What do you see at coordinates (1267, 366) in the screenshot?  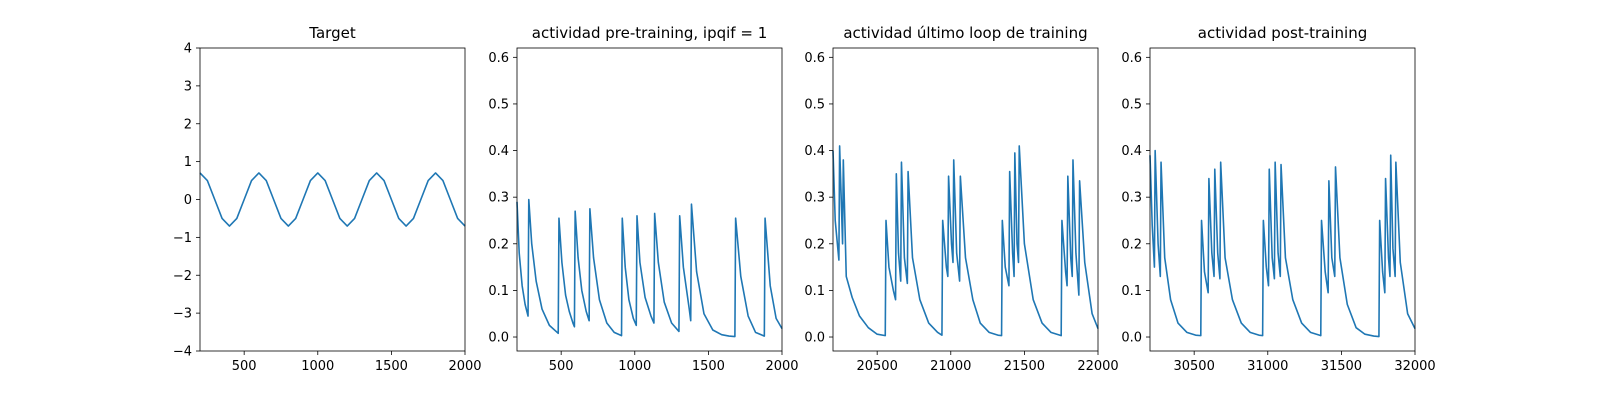 I see `x-tick-label: 31000` at bounding box center [1267, 366].